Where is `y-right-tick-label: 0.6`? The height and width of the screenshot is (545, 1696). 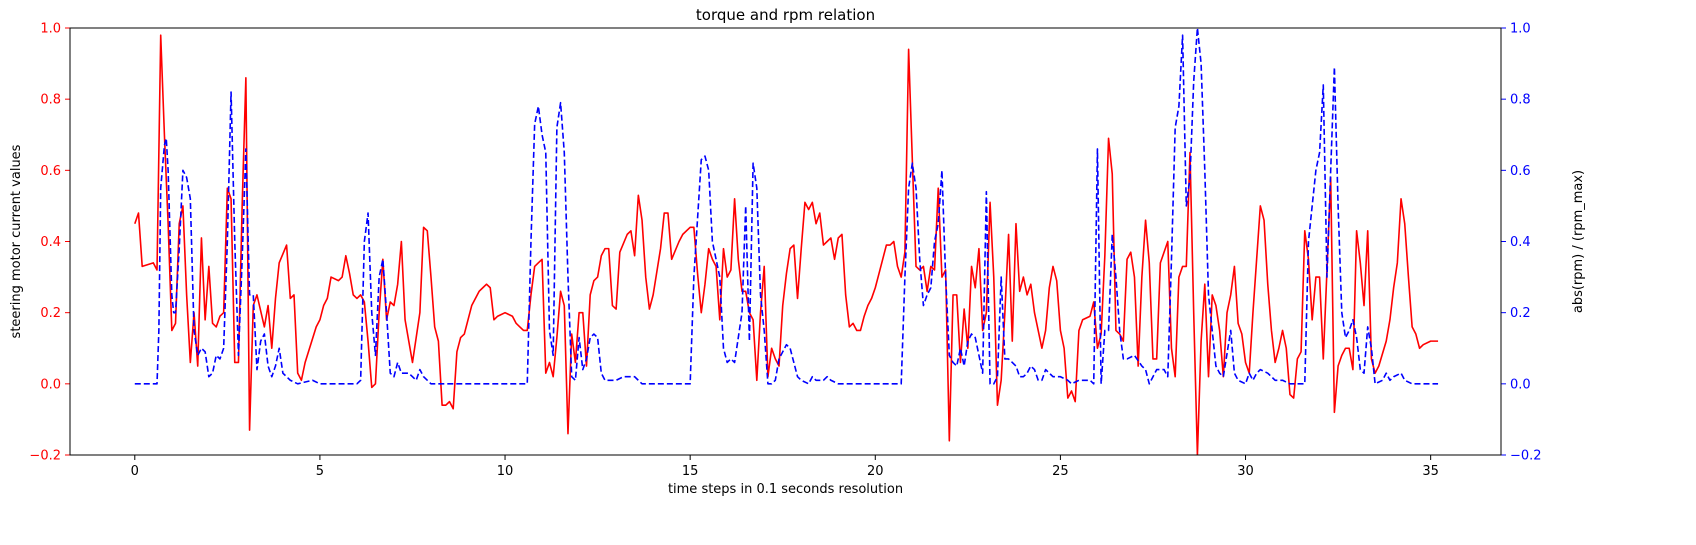
y-right-tick-label: 0.6 is located at coordinates (1520, 171).